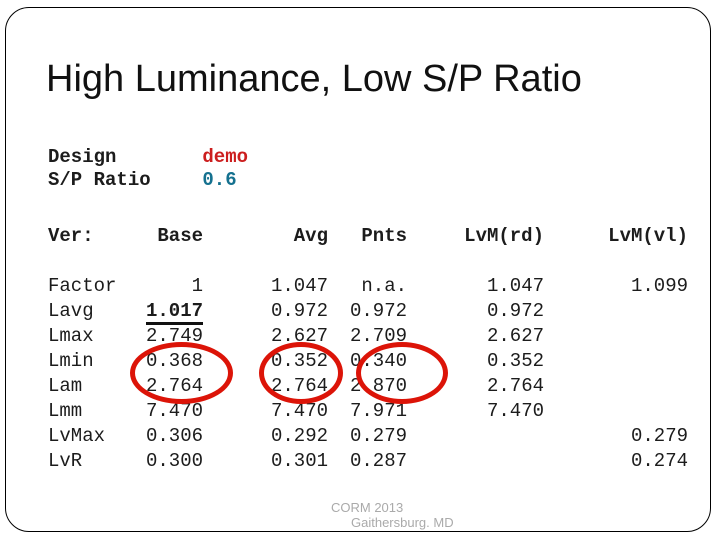 Image resolution: width=720 pixels, height=540 pixels. What do you see at coordinates (378, 436) in the screenshot?
I see `cell-pnts: 0.279` at bounding box center [378, 436].